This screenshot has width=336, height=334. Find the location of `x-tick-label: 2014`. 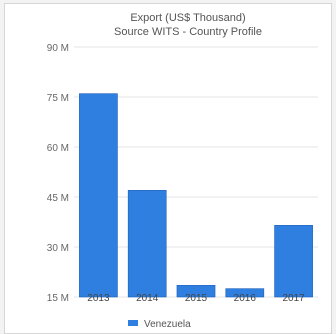

x-tick-label: 2014 is located at coordinates (147, 298).